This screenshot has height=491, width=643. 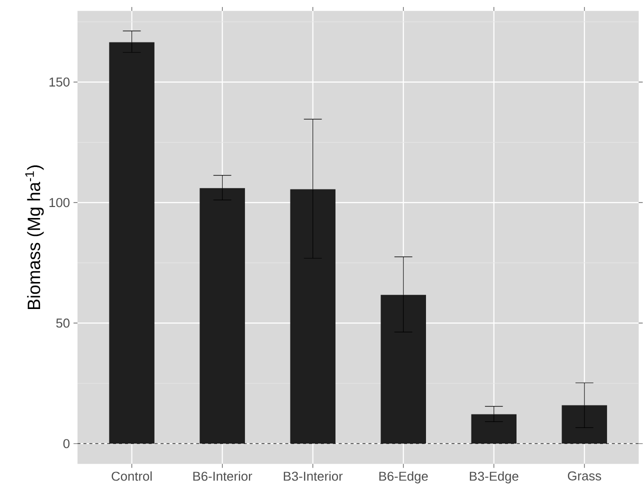 What do you see at coordinates (494, 477) in the screenshot?
I see `x-tick-label: B3-Edge` at bounding box center [494, 477].